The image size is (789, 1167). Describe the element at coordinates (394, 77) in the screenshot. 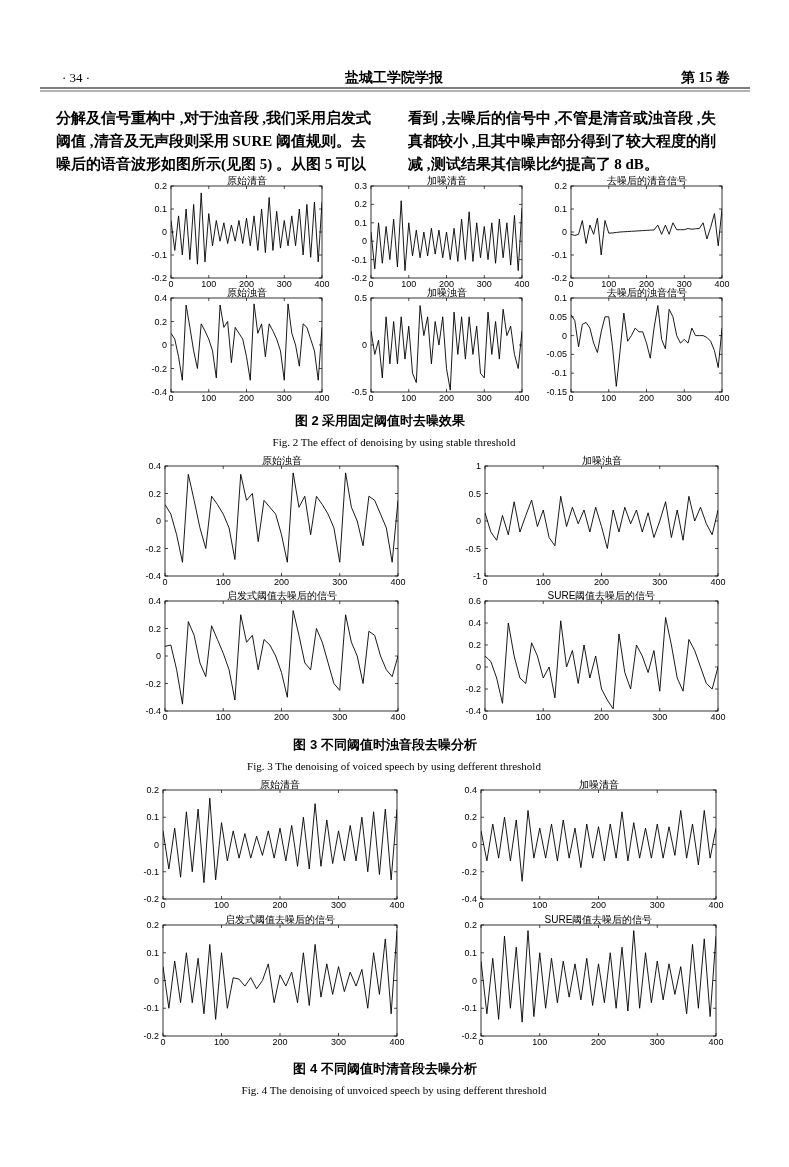

I see `text: 盐城工学院学报` at that location.